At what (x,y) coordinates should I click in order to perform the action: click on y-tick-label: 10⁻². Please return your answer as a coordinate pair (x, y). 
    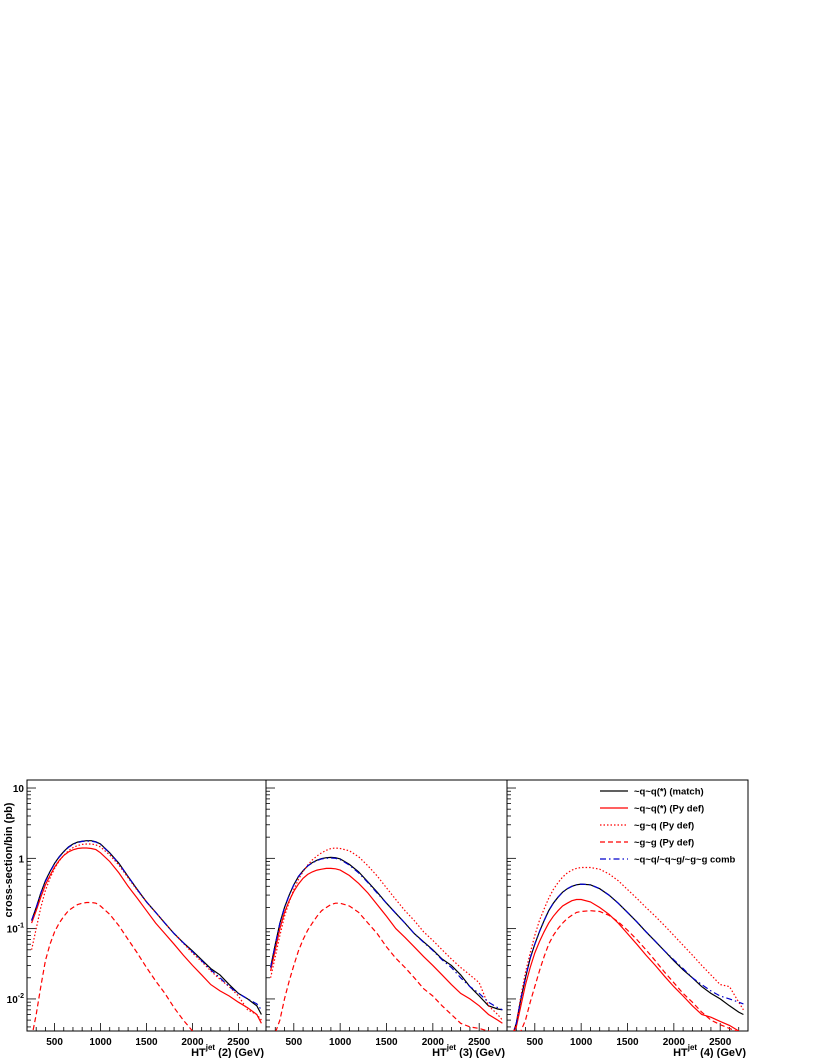
    Looking at the image, I should click on (15, 999).